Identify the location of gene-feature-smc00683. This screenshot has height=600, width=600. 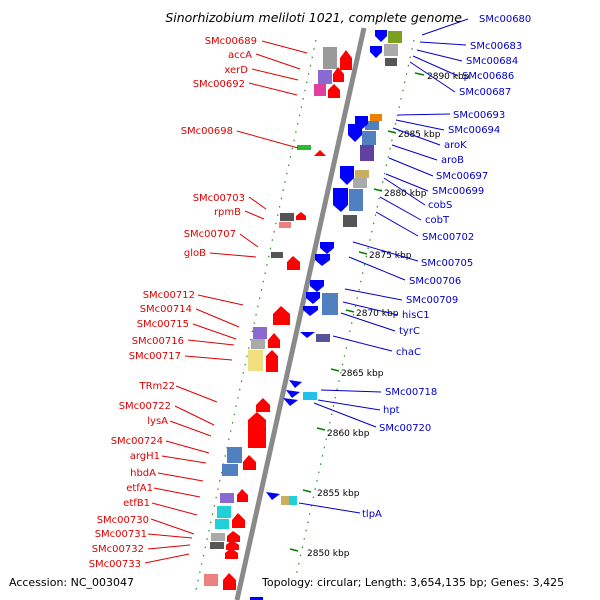
(395, 37).